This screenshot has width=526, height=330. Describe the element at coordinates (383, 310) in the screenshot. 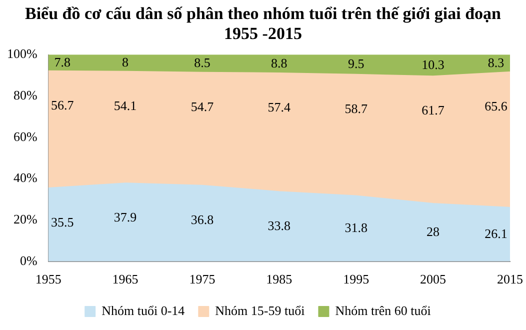

I see `legend-label: Nhóm trên 60 tuổi` at that location.